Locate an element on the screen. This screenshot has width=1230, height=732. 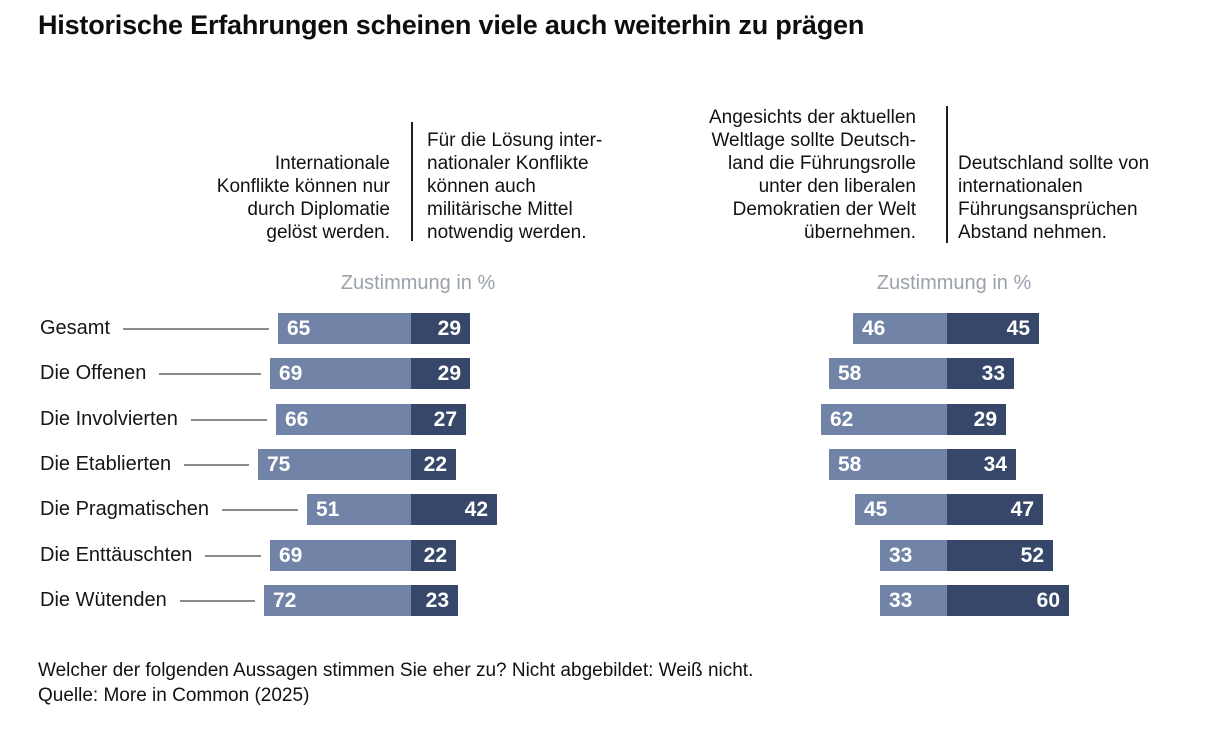
bar-segment-light: 46 is located at coordinates (900, 328).